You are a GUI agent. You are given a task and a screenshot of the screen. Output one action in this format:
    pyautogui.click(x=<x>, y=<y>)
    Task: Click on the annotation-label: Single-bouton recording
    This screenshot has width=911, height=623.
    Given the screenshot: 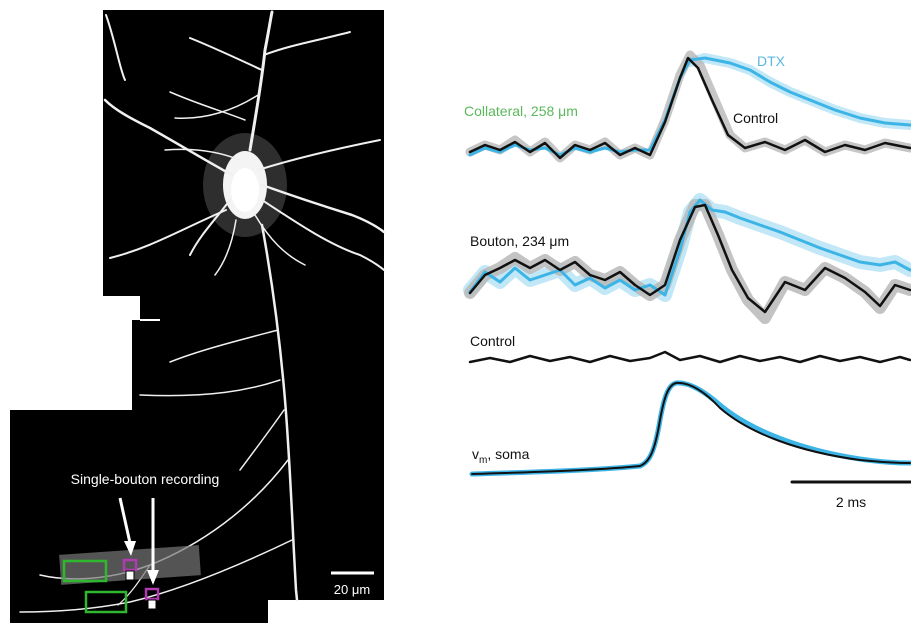 What is the action you would take?
    pyautogui.click(x=145, y=479)
    